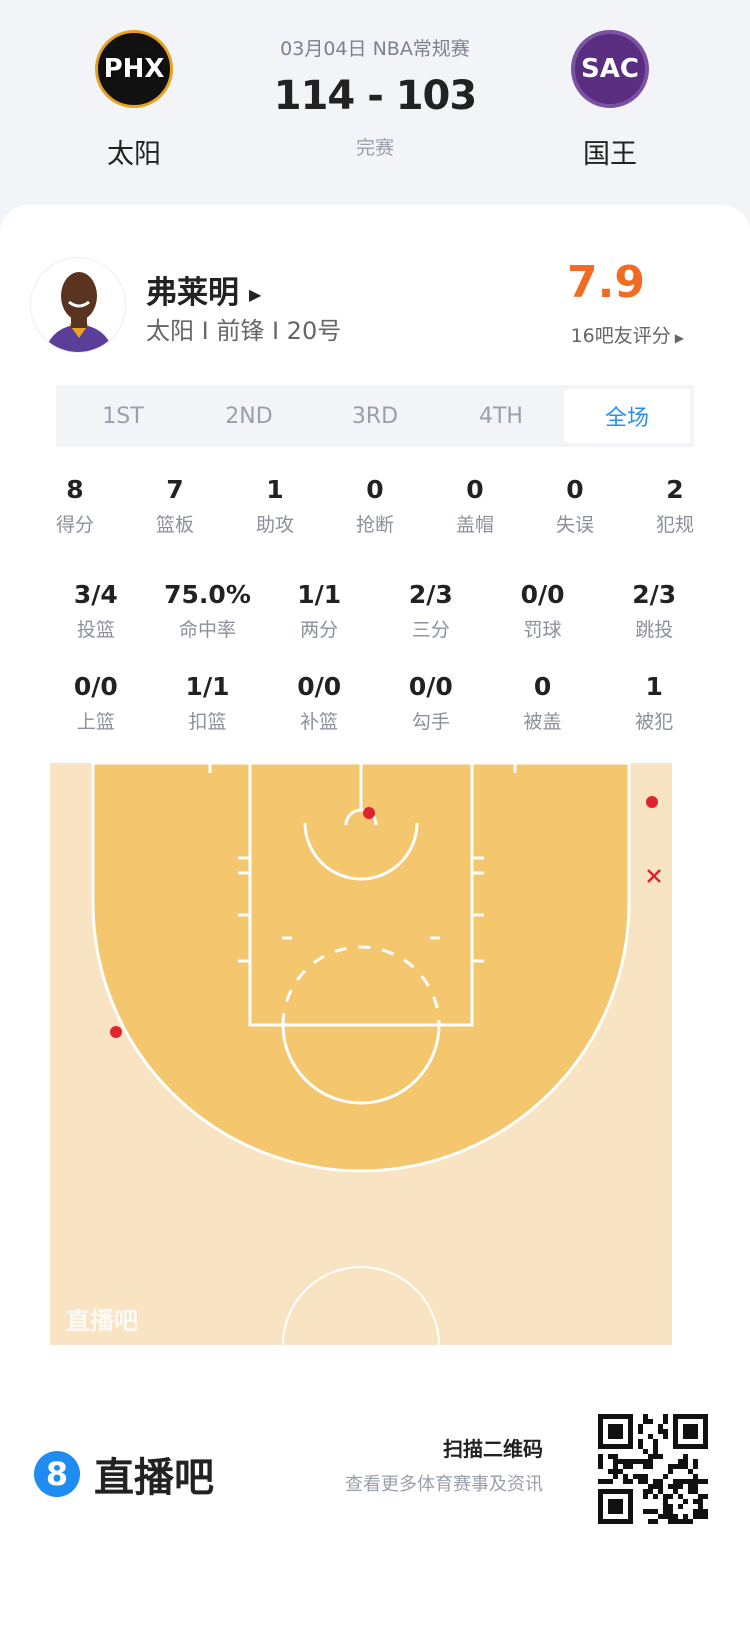  What do you see at coordinates (474, 525) in the screenshot?
I see `stat-label: 盖帽` at bounding box center [474, 525].